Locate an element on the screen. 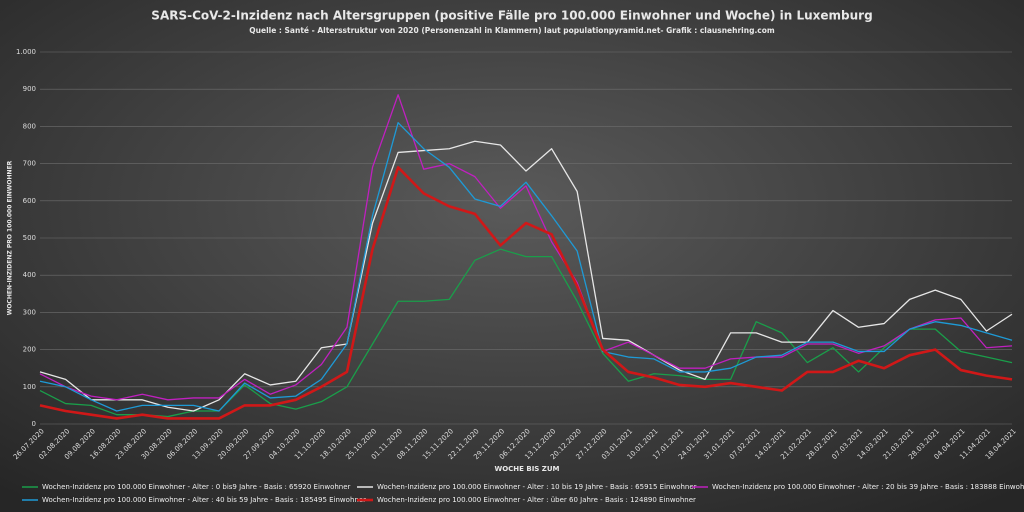 The width and height of the screenshot is (1024, 512). x-axis-label: WOCHE BIS ZUM is located at coordinates (526, 469).